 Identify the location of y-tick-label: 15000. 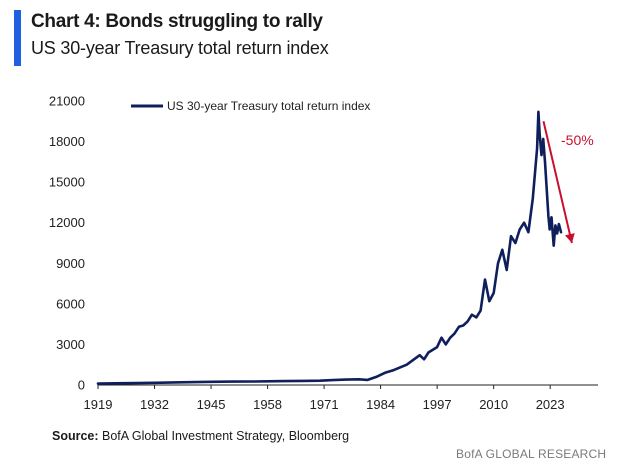
(67, 182).